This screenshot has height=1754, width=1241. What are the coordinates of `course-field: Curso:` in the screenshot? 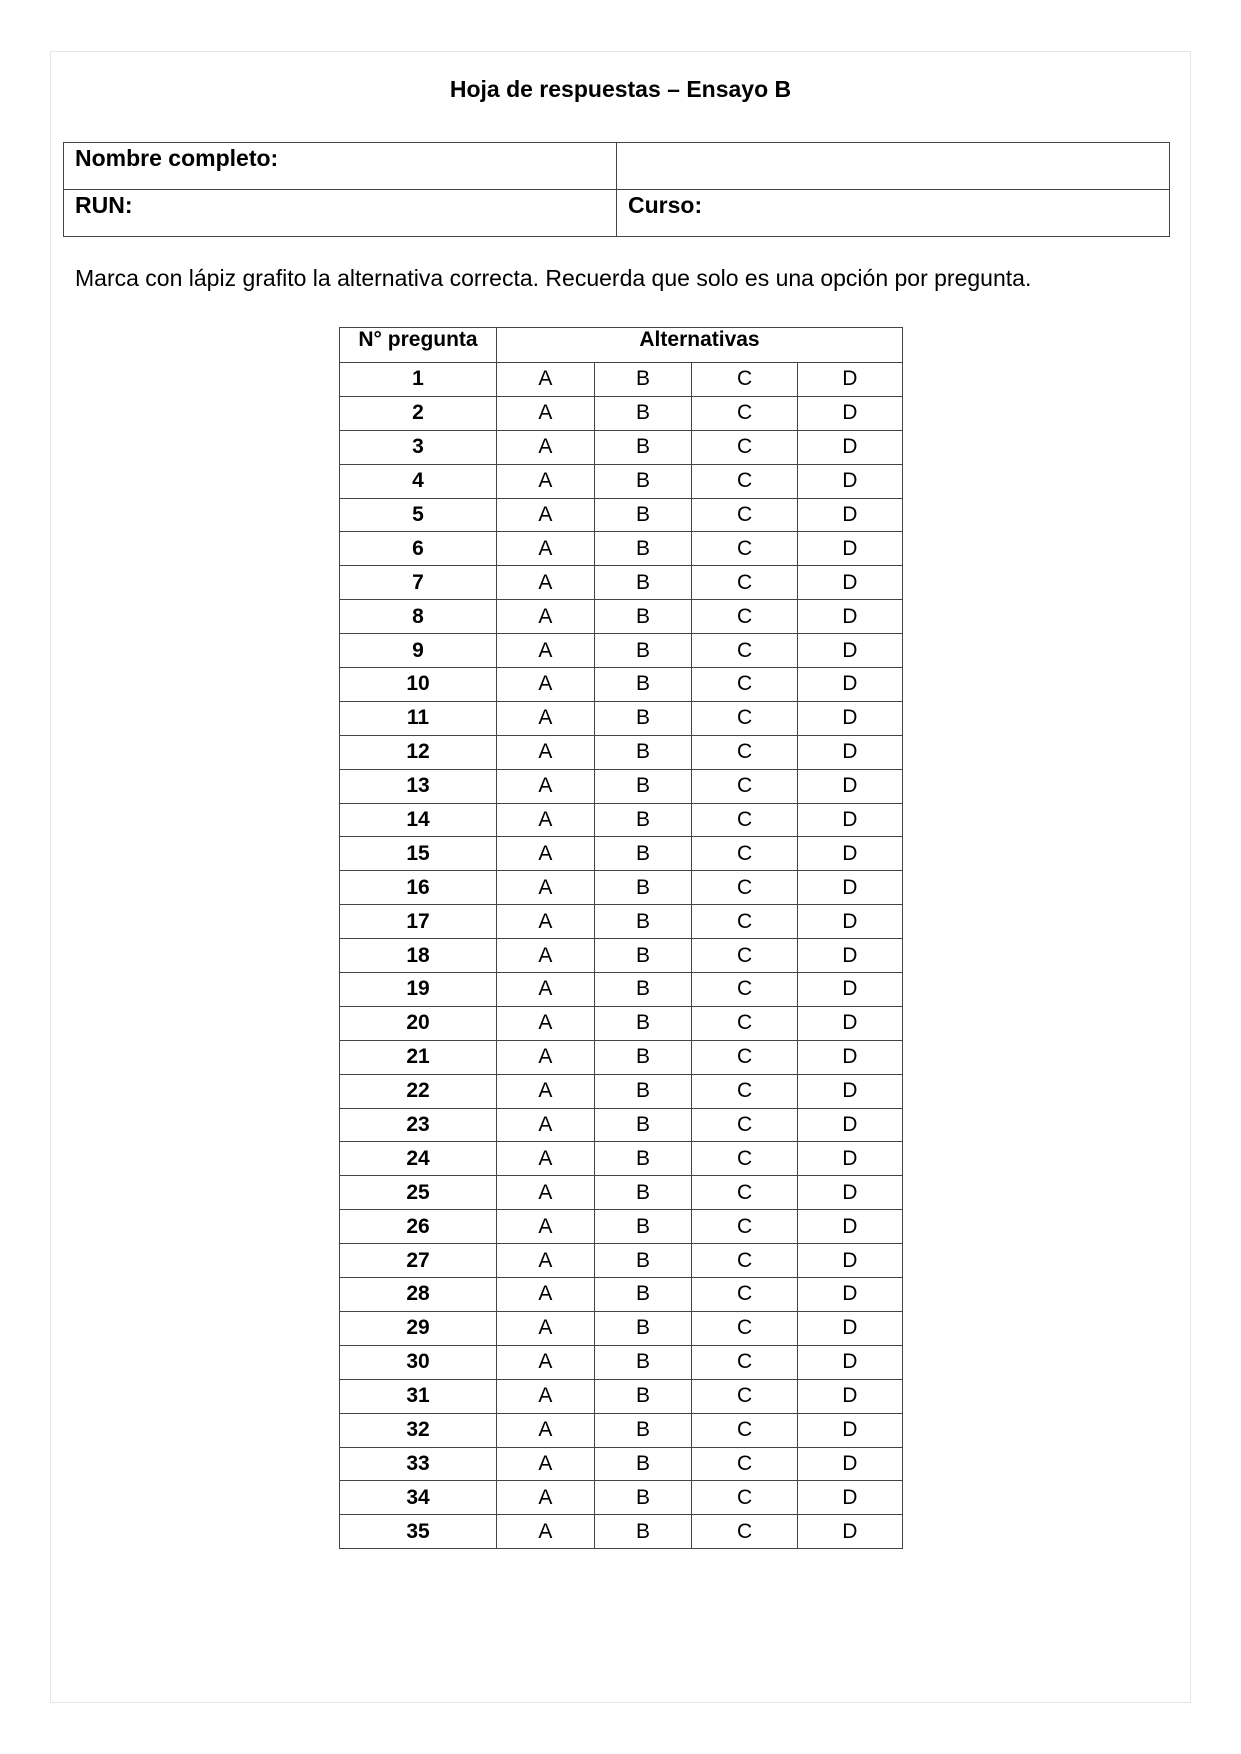 It's located at (893, 213).